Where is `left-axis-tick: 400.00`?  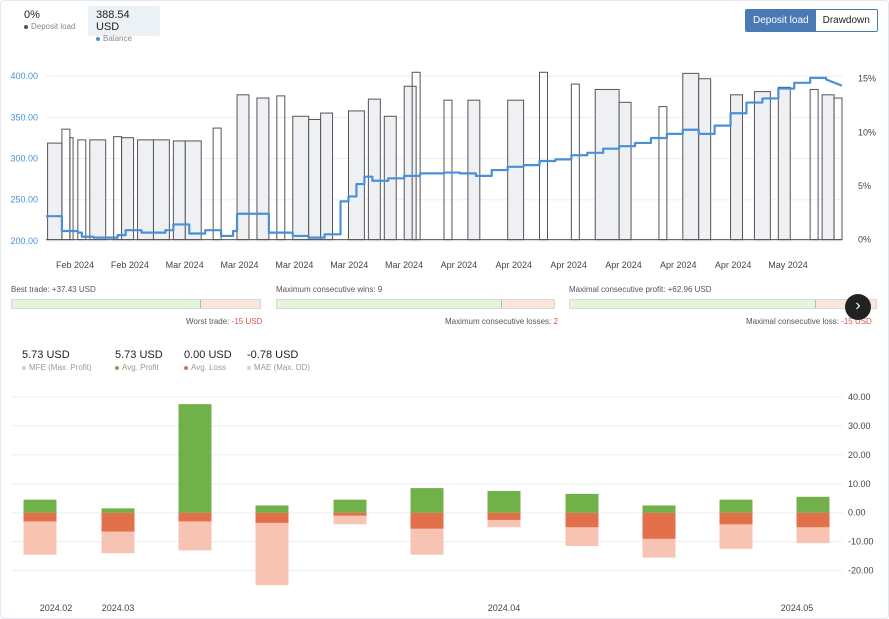 left-axis-tick: 400.00 is located at coordinates (24, 76).